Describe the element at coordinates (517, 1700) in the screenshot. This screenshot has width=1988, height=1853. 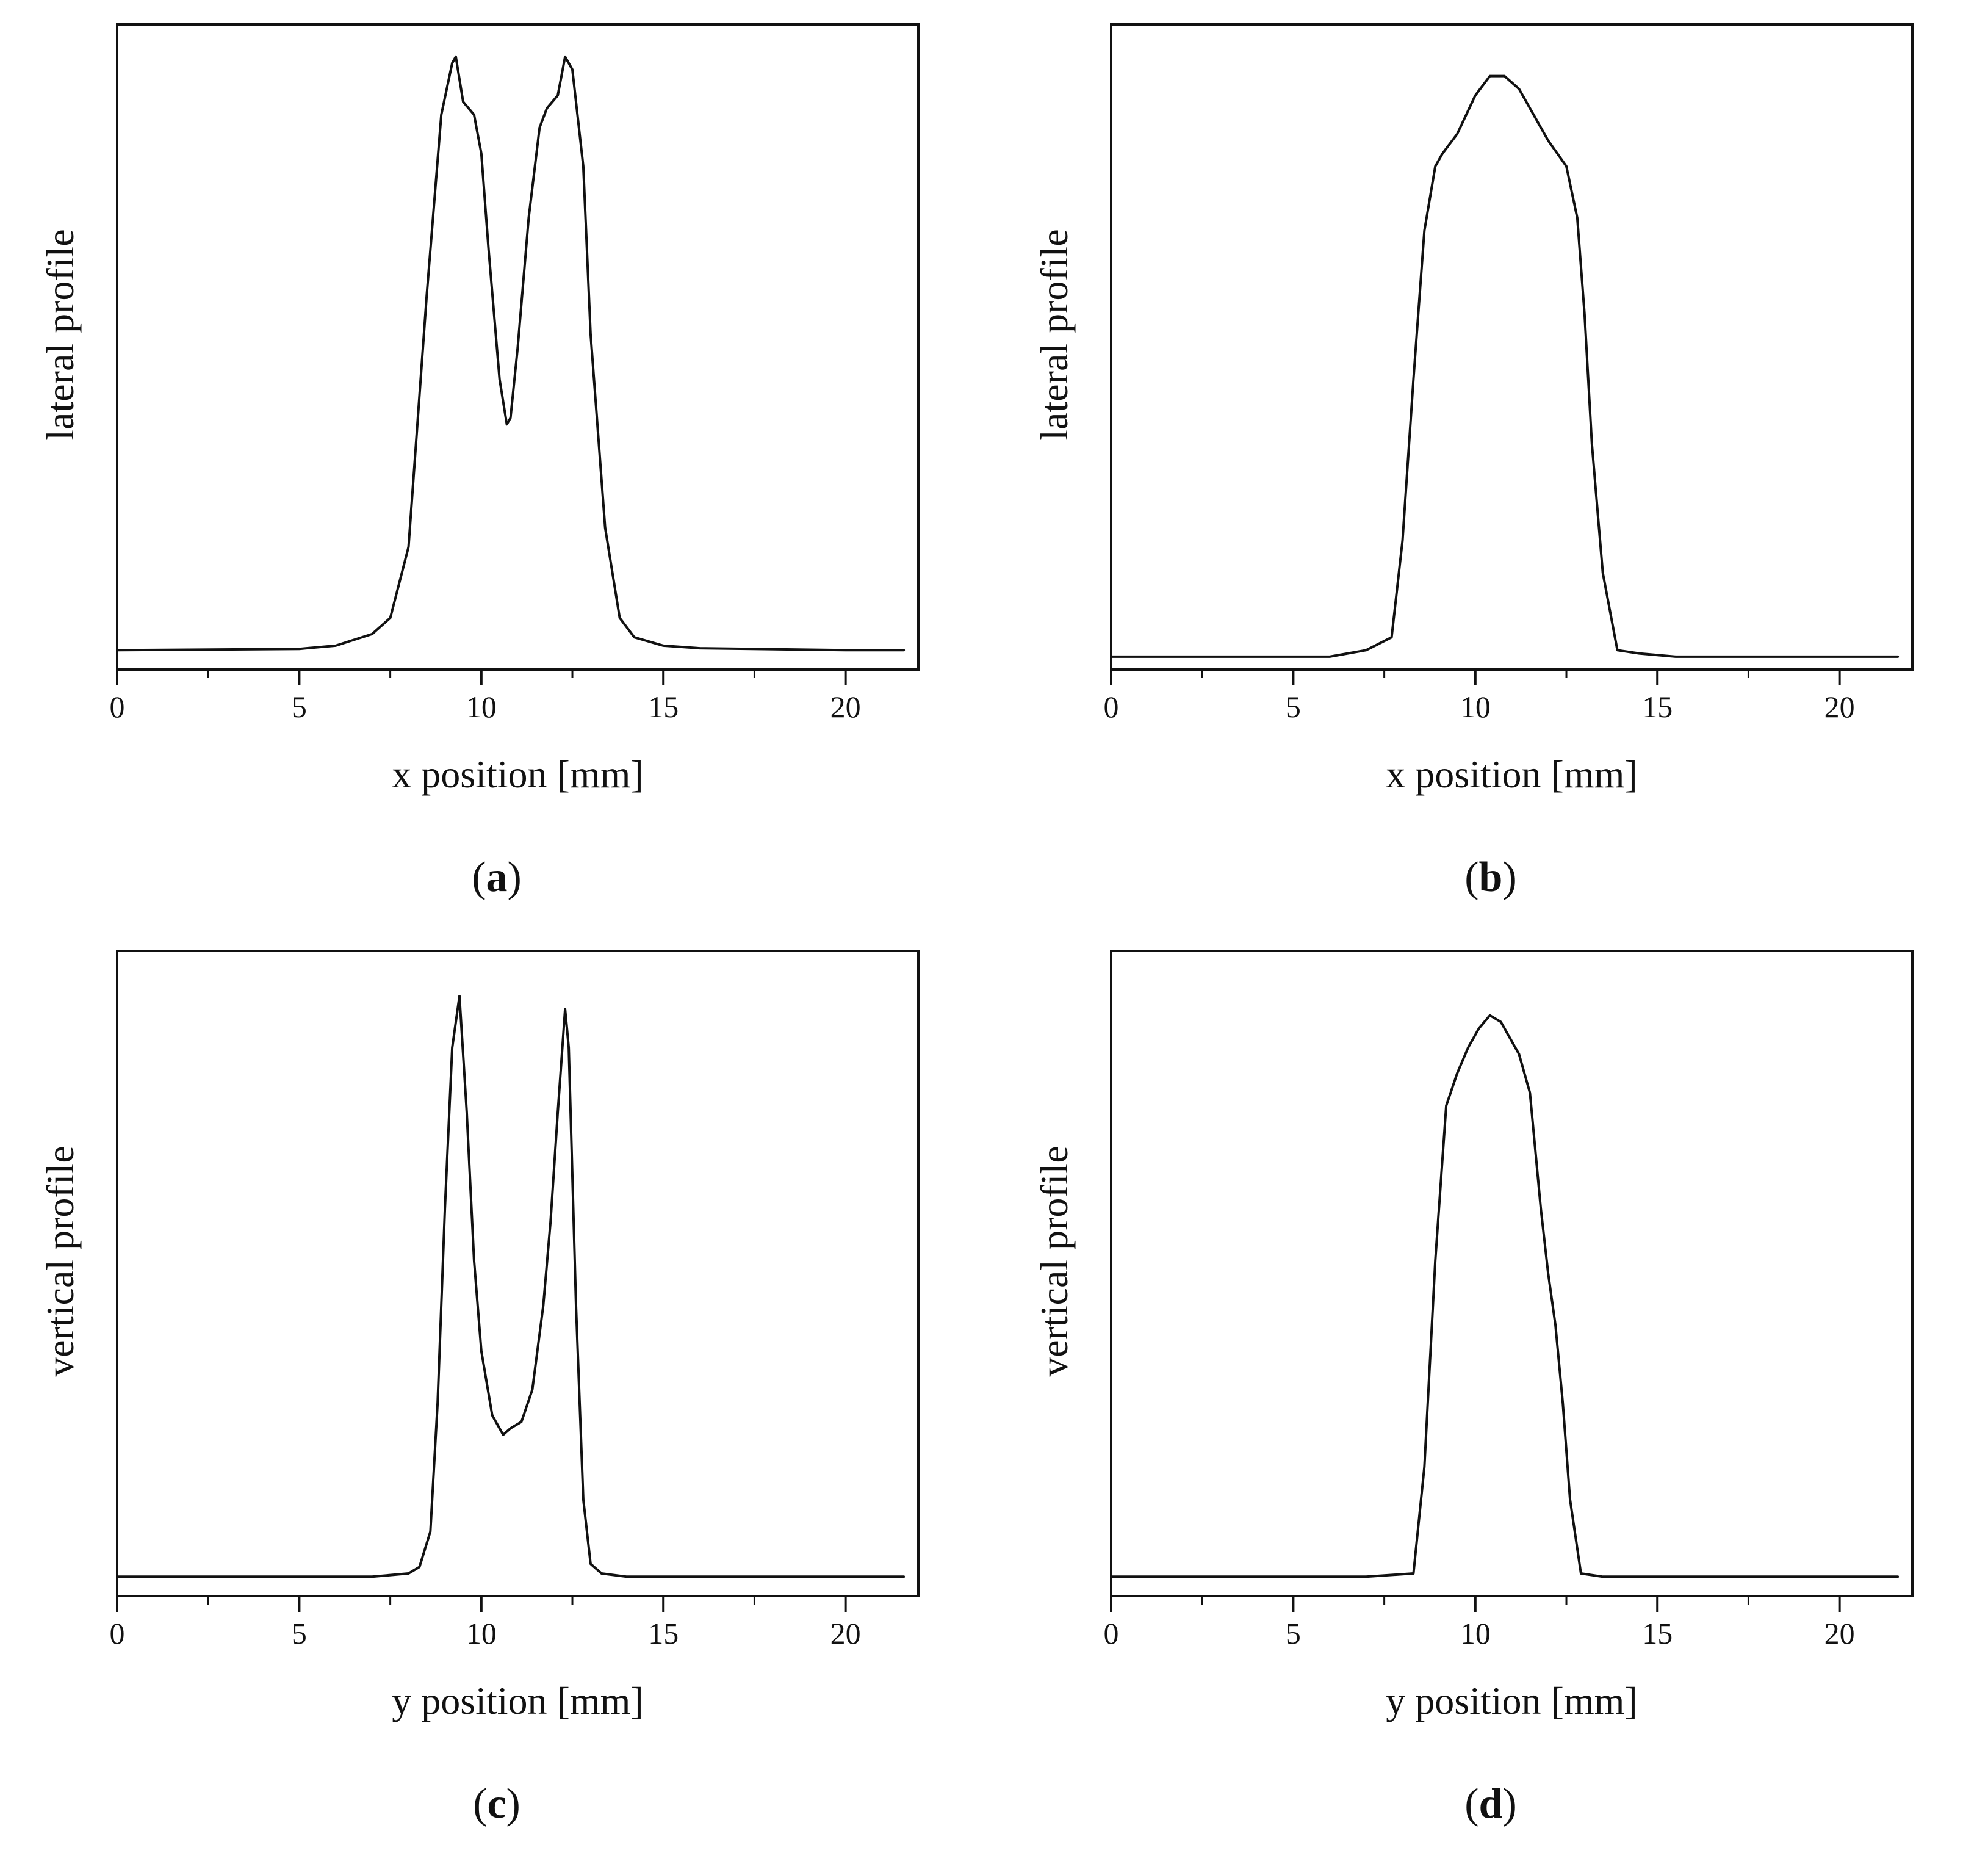
I see `x-axis-label-c: y position [mm]` at that location.